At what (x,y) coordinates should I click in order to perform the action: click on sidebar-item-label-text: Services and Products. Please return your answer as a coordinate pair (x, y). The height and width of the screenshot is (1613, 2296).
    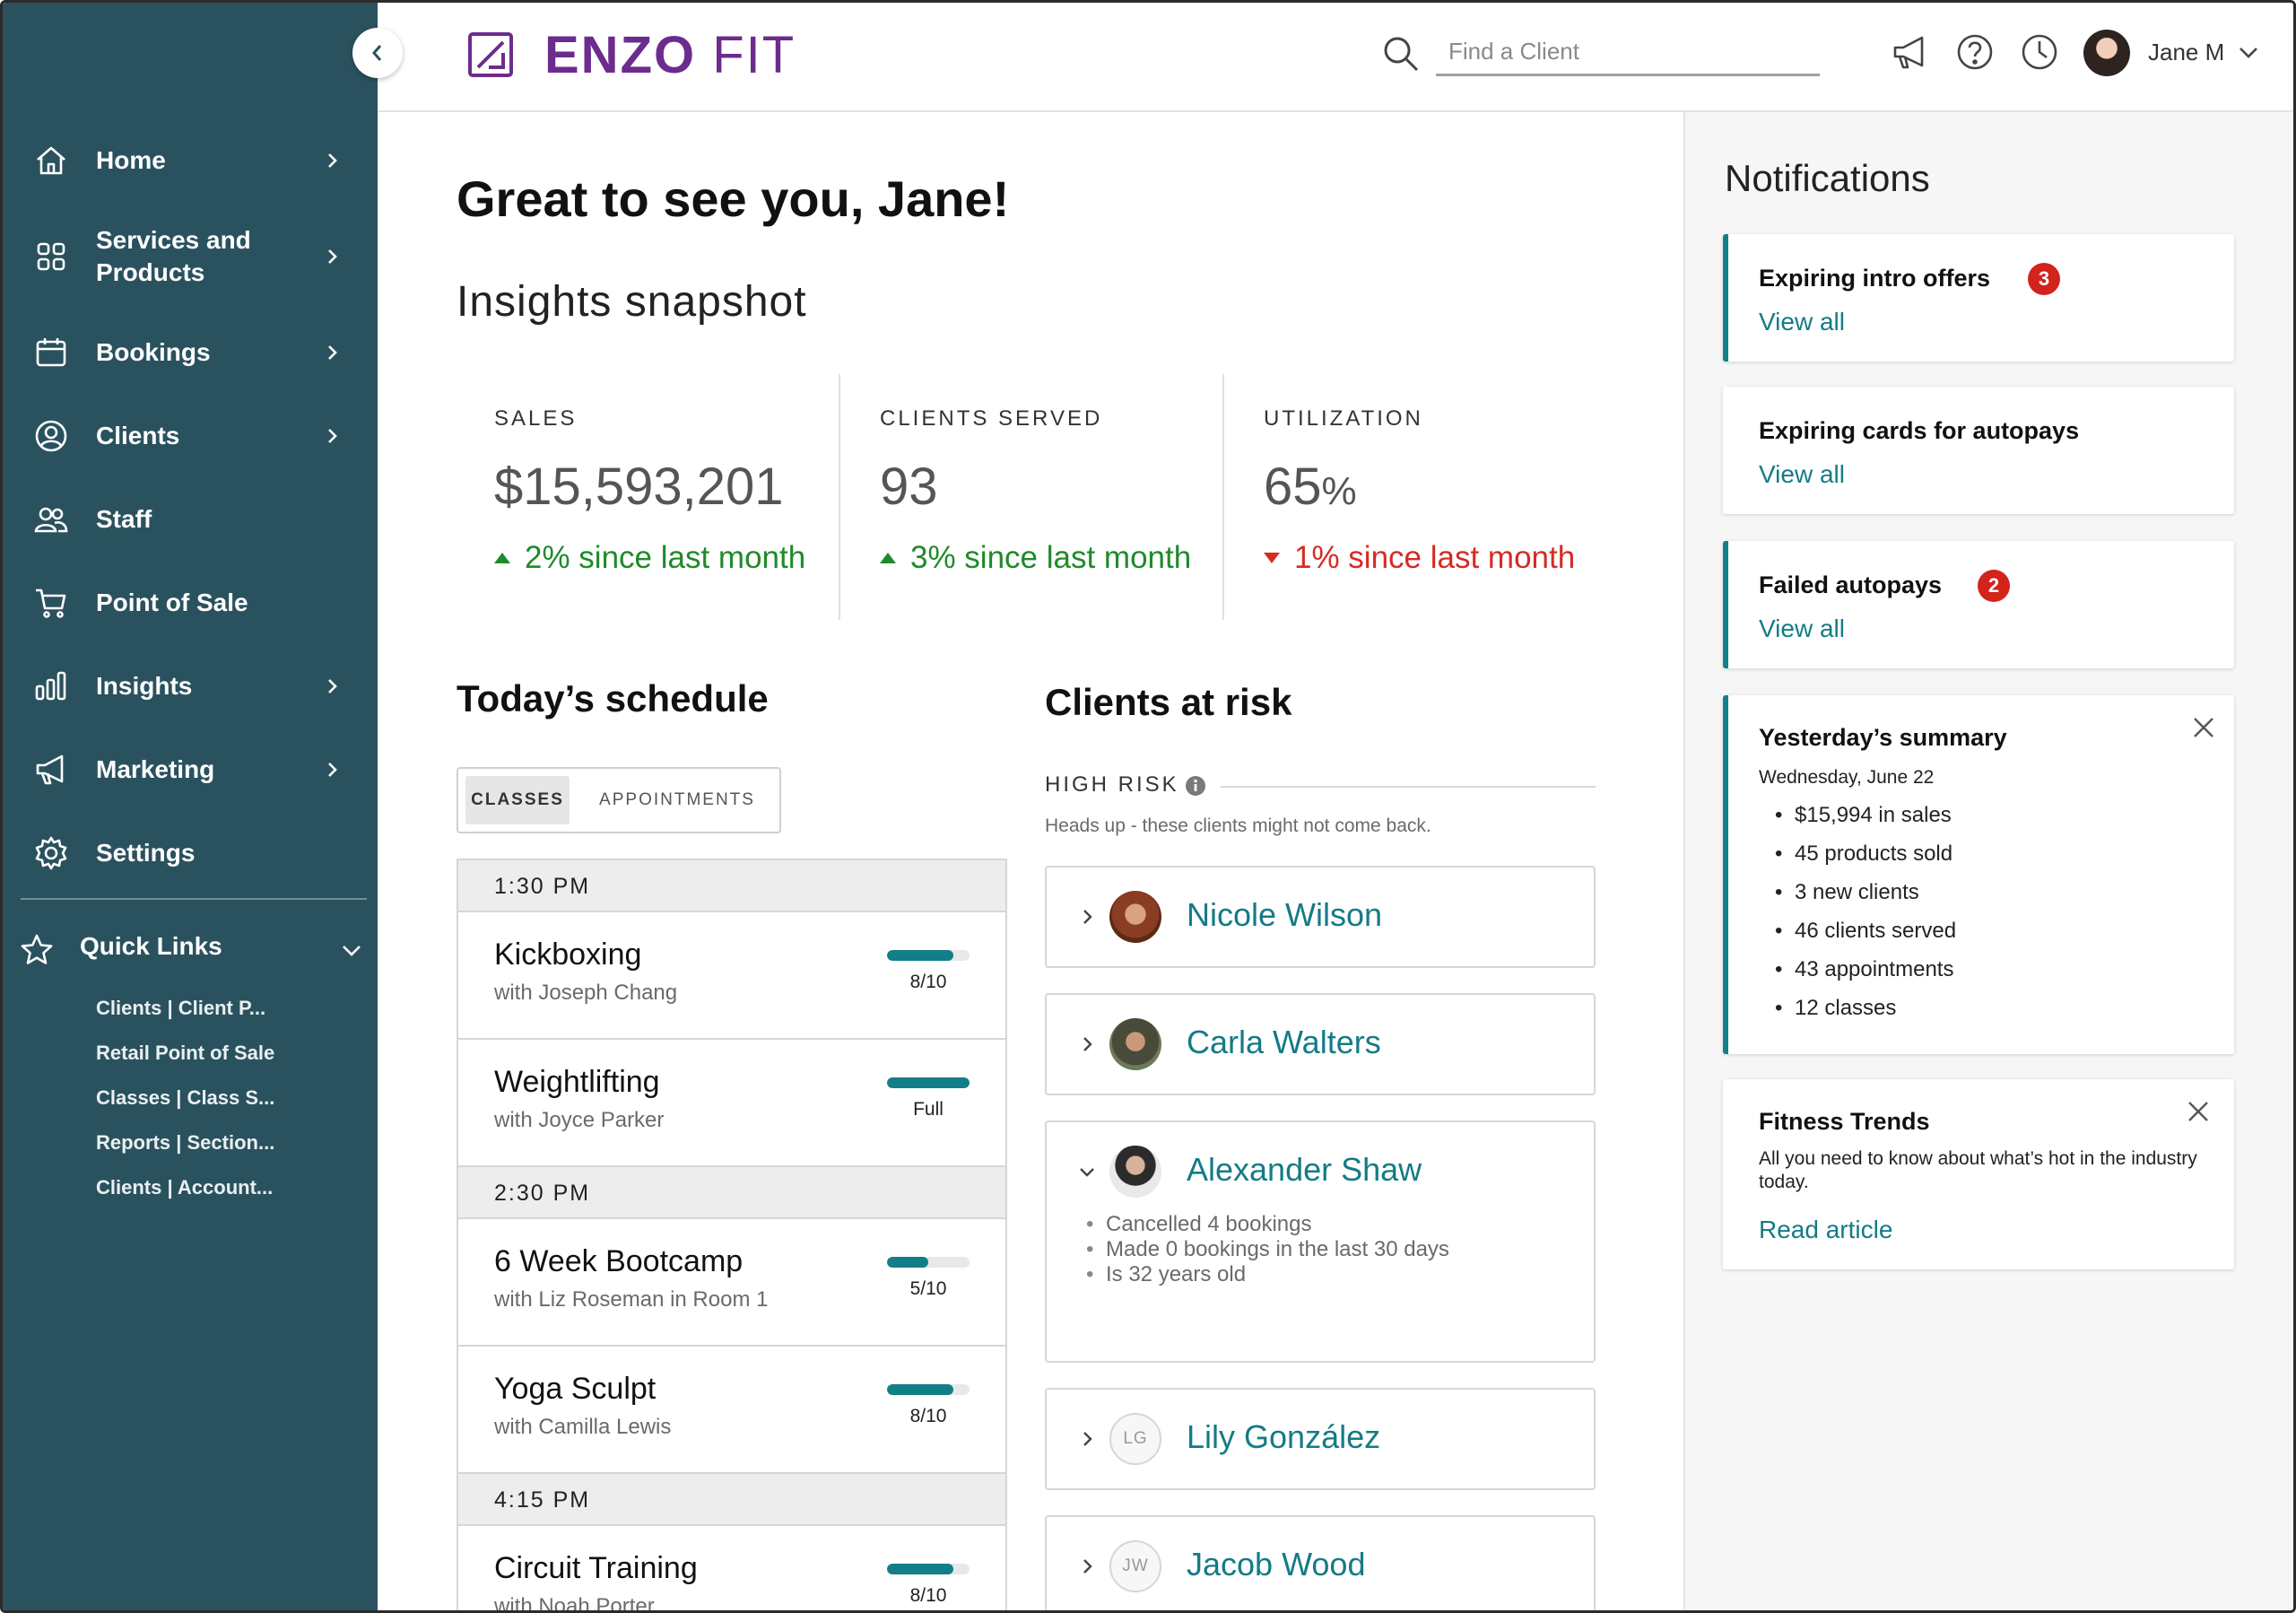
    Looking at the image, I should click on (173, 256).